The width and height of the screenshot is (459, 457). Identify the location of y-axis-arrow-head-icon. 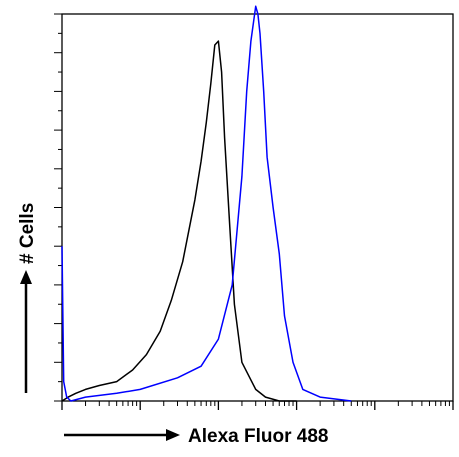
(26, 277).